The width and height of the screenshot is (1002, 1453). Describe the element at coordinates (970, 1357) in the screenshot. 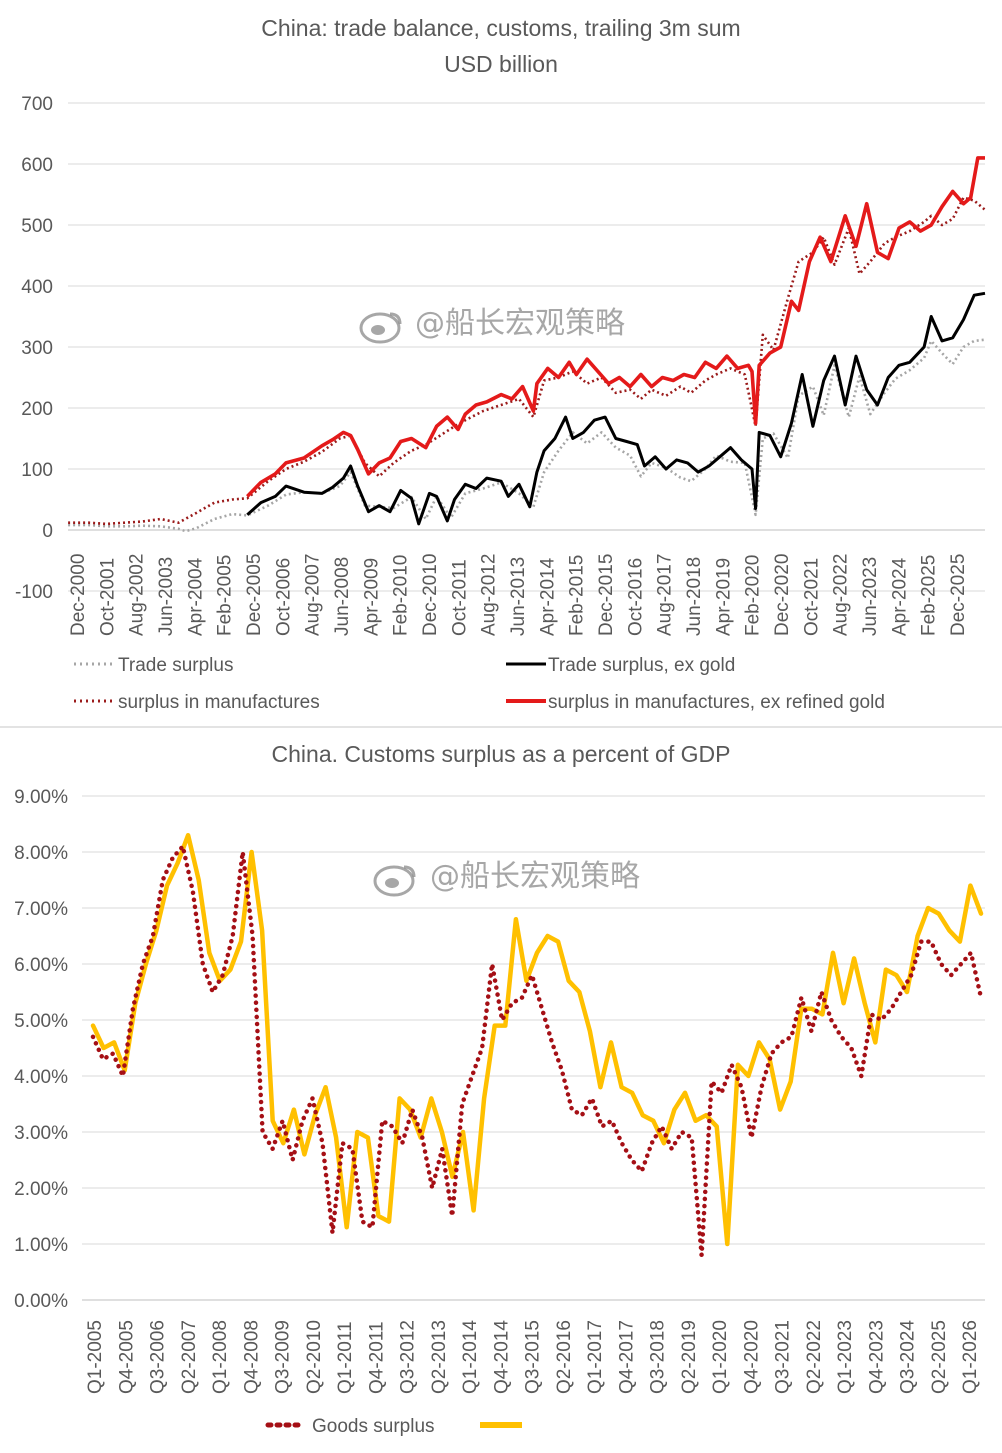

I see `x-tick-label: Q1-2026` at that location.